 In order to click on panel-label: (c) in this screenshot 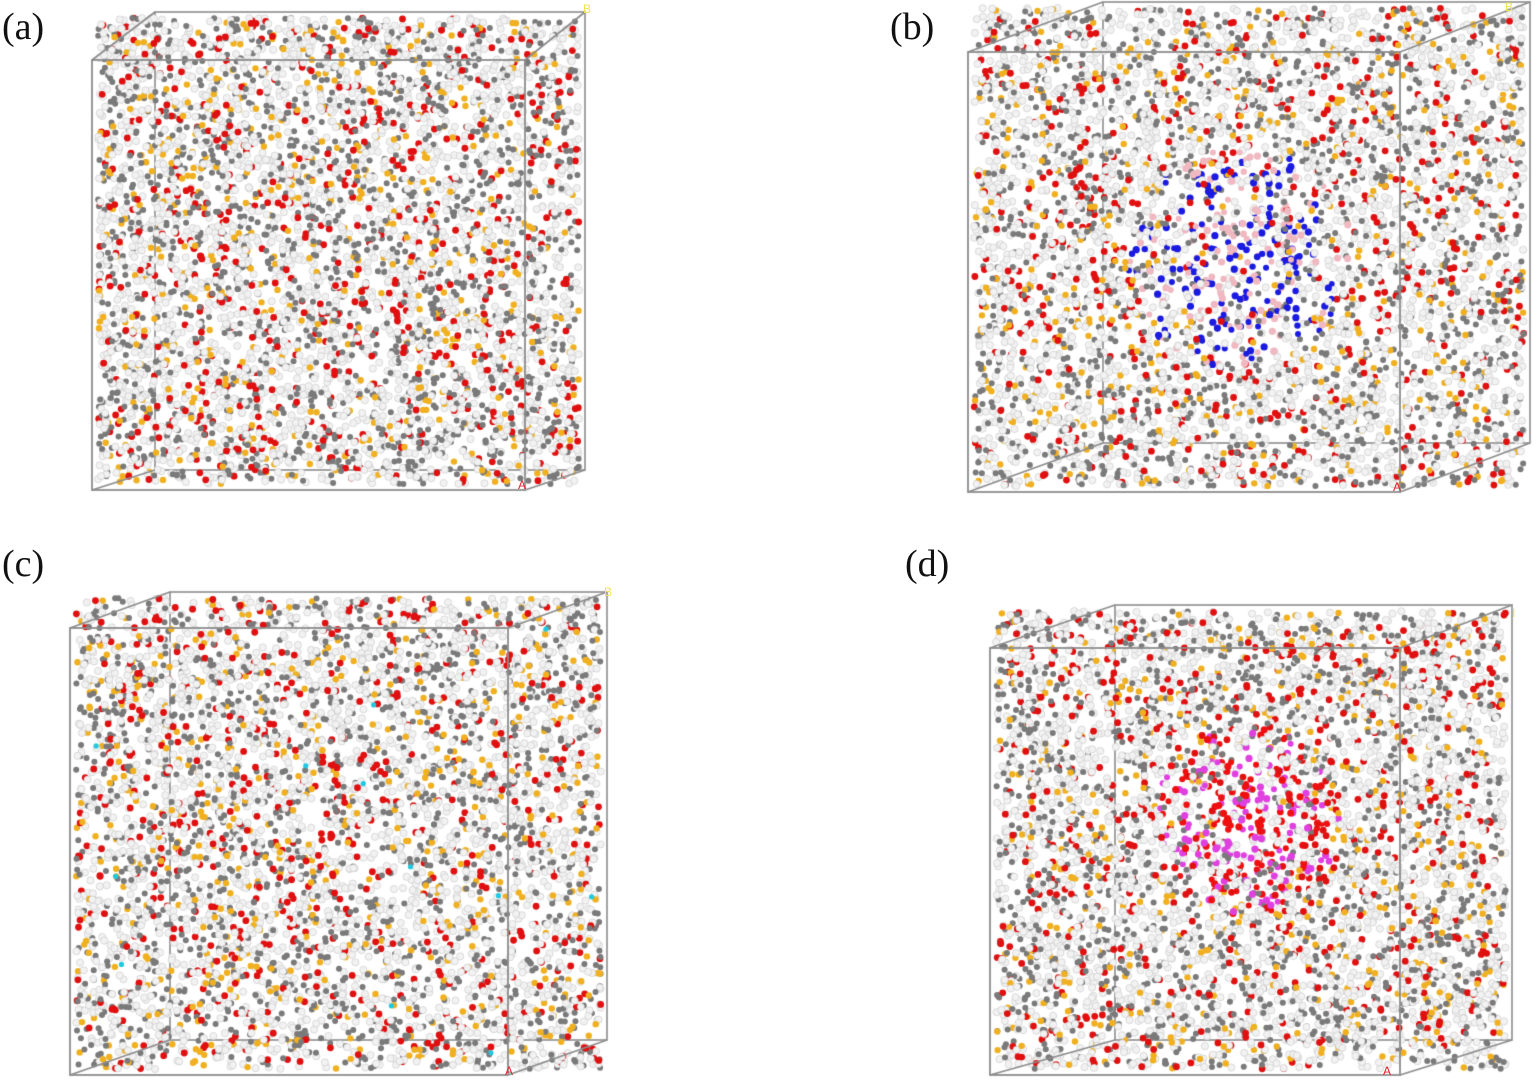, I will do `click(23, 564)`.